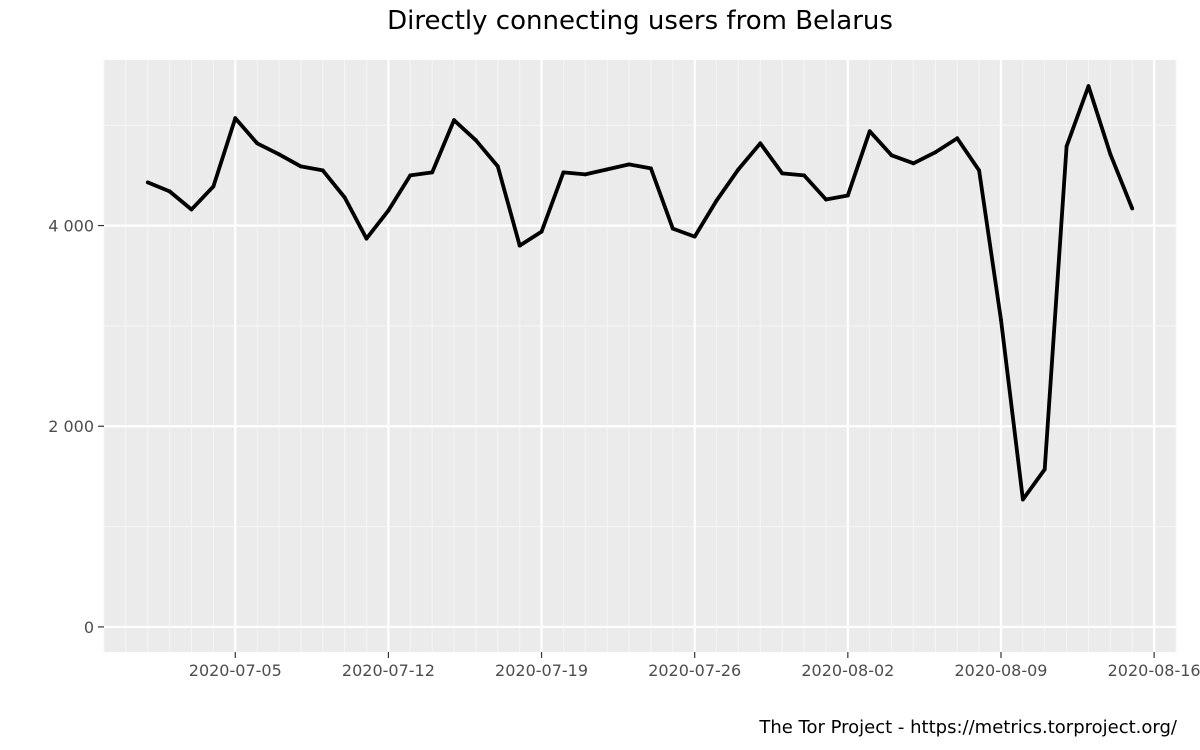  Describe the element at coordinates (847, 670) in the screenshot. I see `x-tick-label: 2020-08-02` at that location.